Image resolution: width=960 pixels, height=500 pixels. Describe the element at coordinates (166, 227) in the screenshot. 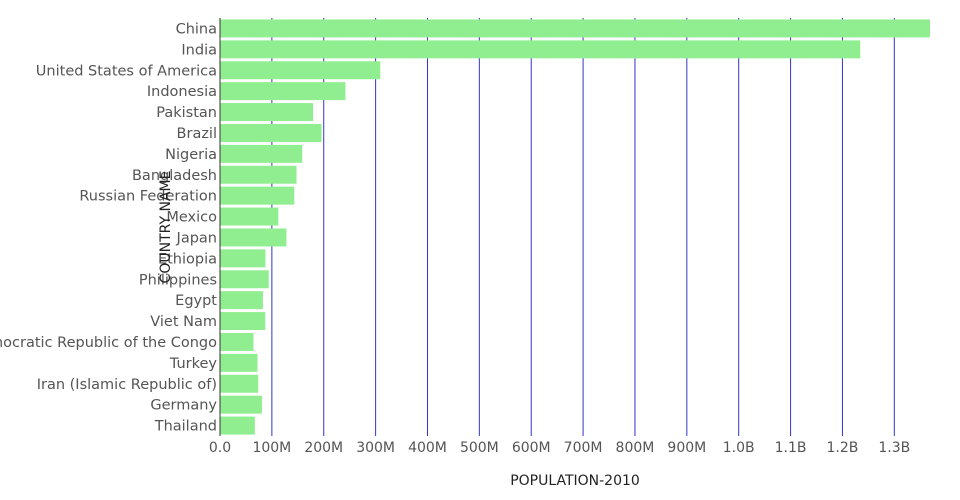

I see `y-axis-title: COUNTRY NAME` at that location.